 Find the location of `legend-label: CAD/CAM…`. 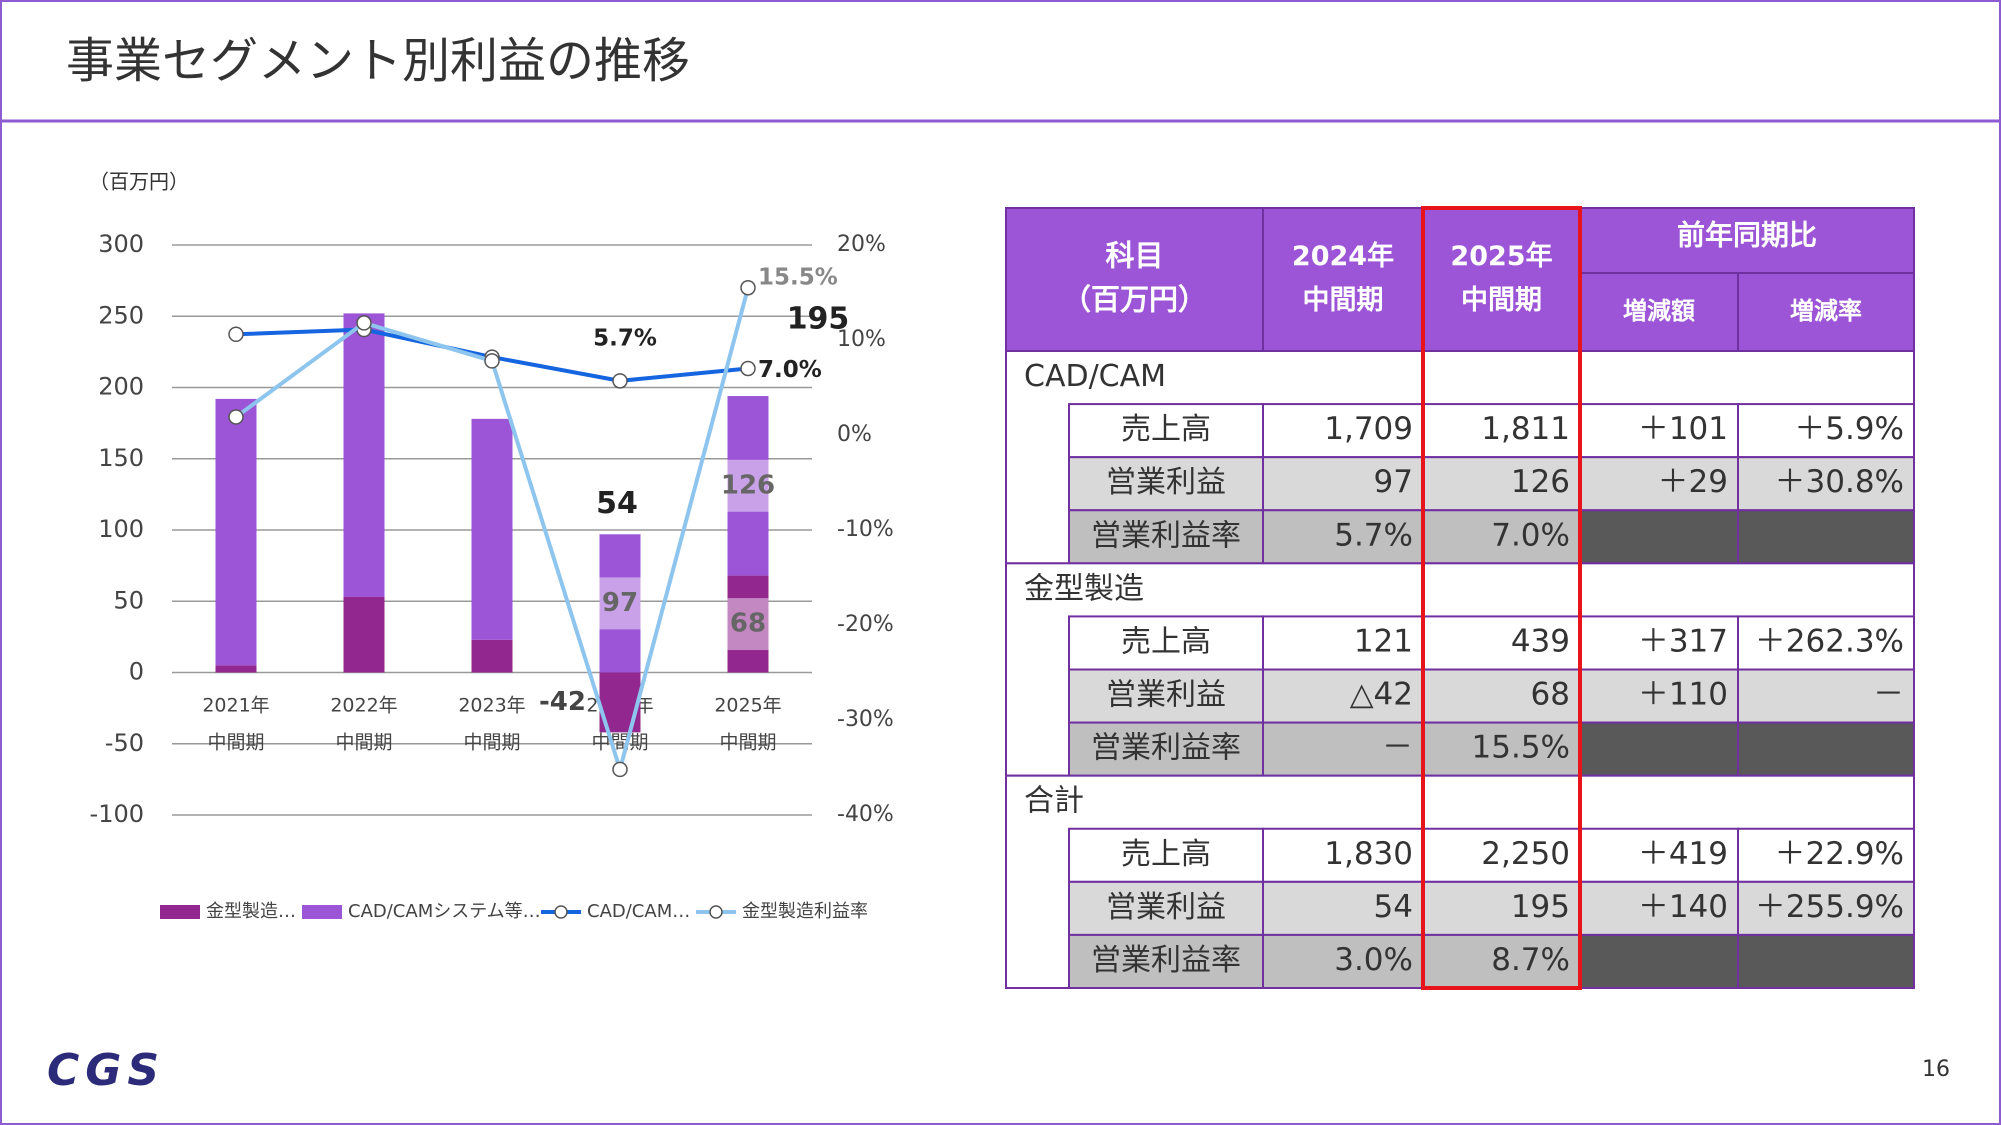

legend-label: CAD/CAM… is located at coordinates (638, 911).